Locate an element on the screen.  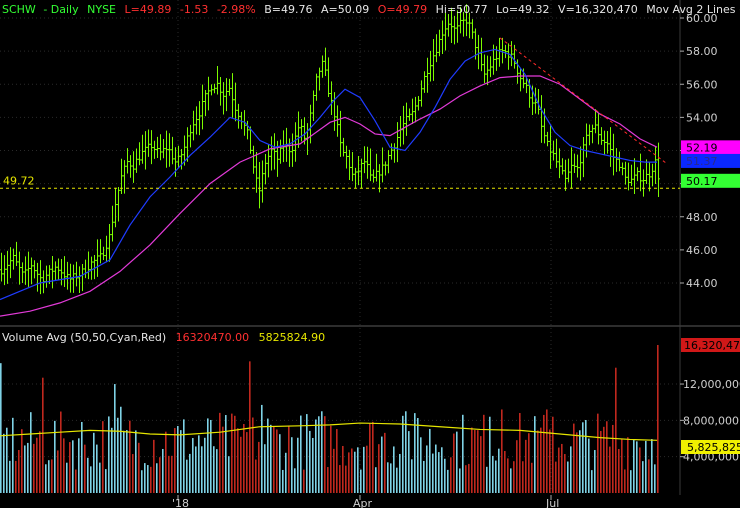
high: Hi=50.77 is located at coordinates (462, 9).